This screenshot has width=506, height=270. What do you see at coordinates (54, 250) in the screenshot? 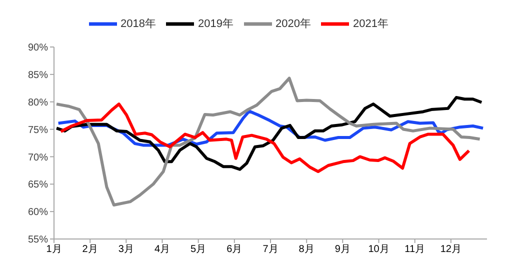
I see `x-tick-label: 1月` at bounding box center [54, 250].